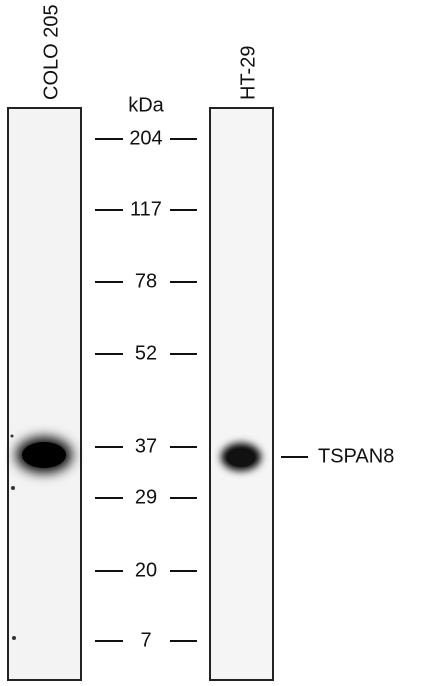  Describe the element at coordinates (146, 570) in the screenshot. I see `marker-label: 20` at that location.